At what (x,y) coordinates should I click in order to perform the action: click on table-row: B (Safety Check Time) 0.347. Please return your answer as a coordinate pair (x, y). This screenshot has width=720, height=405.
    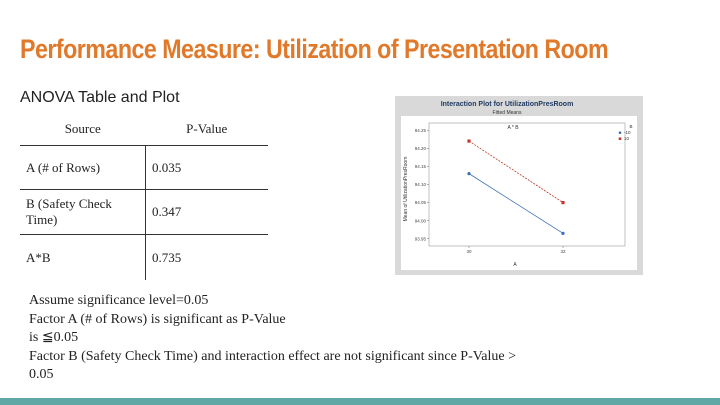
    Looking at the image, I should click on (144, 212).